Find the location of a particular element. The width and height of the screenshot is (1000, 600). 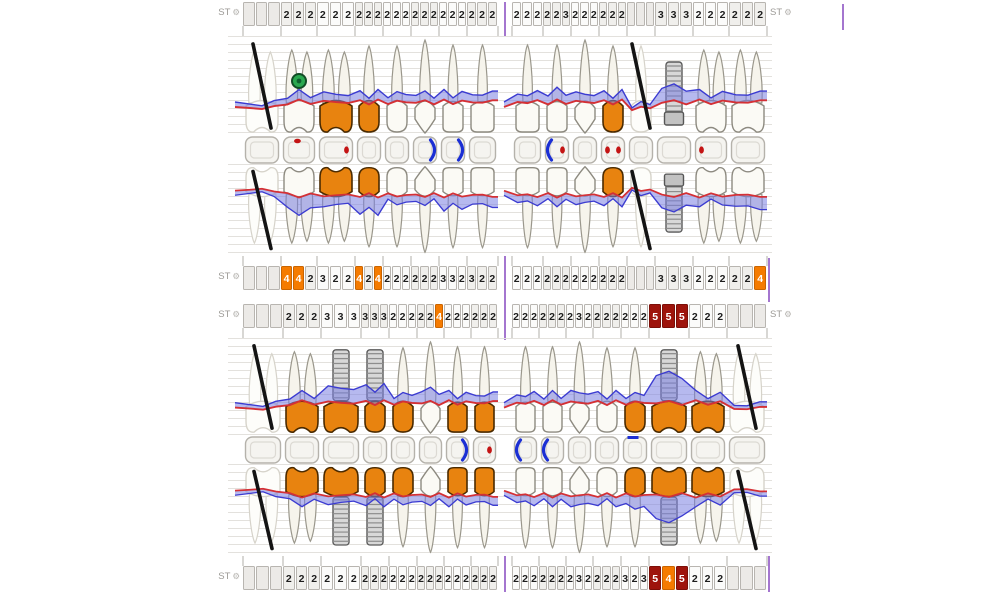

st-cell-34: 2 is located at coordinates (615, 578).